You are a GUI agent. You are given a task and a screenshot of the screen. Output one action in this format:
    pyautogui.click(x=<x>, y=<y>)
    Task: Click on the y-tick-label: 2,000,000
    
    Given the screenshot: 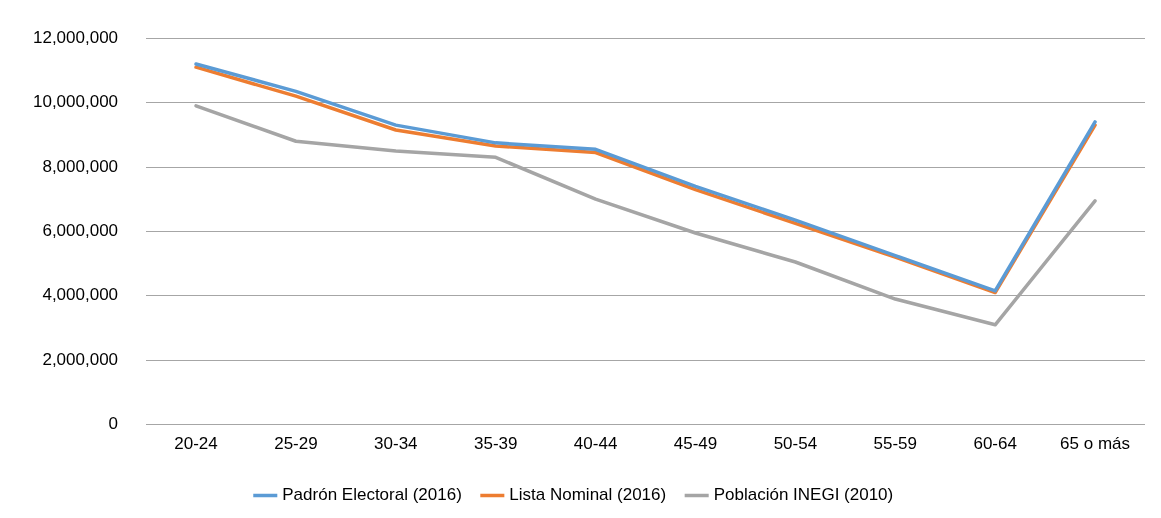 What is the action you would take?
    pyautogui.click(x=80, y=359)
    